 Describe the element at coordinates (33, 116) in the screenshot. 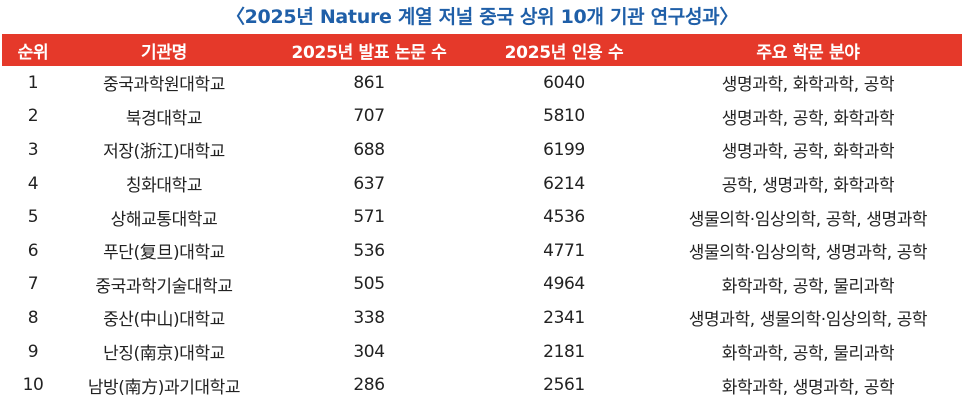

I see `cell-rank: 2` at that location.